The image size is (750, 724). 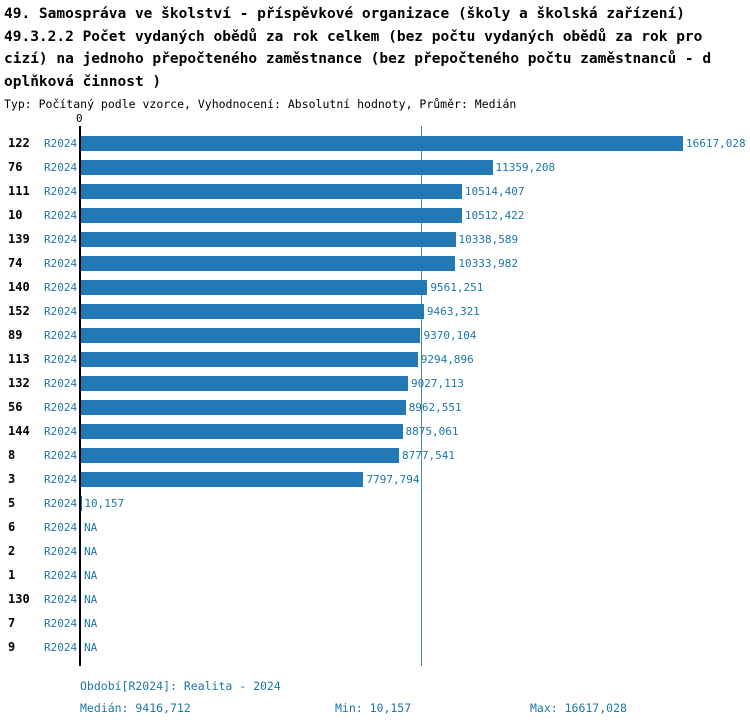 I want to click on bar-row: 140 R2024 9561,251, so click(x=375, y=287).